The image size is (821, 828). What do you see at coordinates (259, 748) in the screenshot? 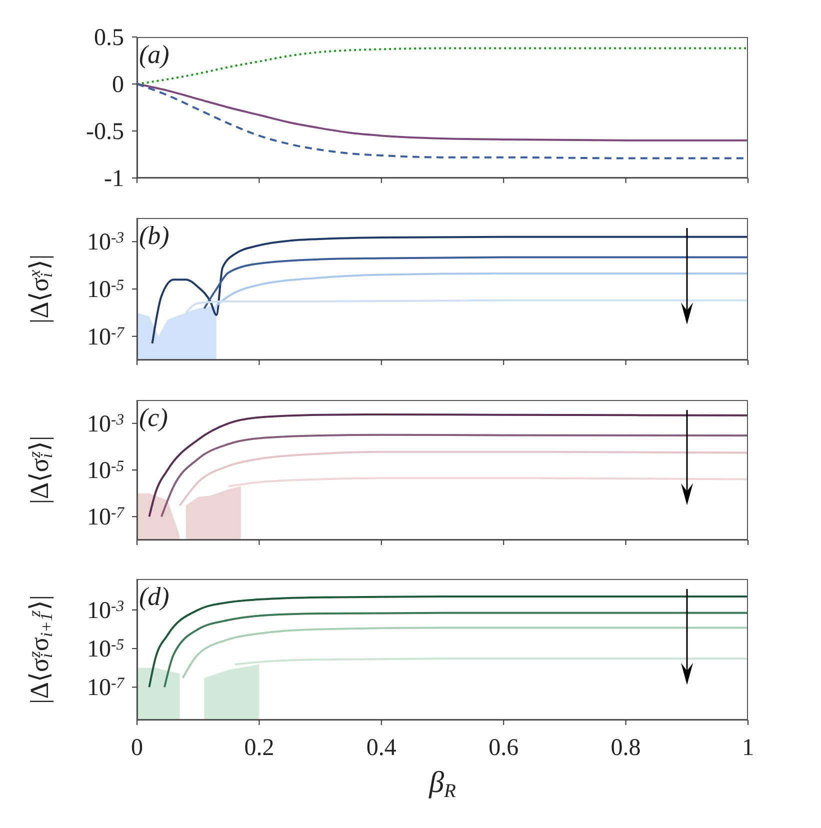
I see `x-tick-label: 0.2` at bounding box center [259, 748].